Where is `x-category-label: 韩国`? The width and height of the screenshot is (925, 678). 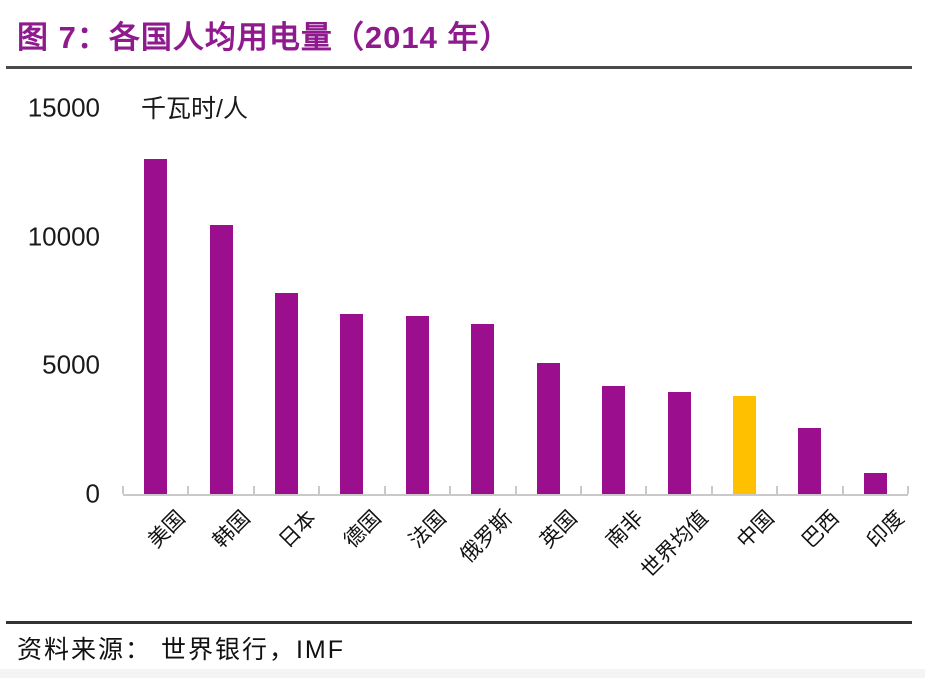 x-category-label: 韩国 is located at coordinates (231, 529).